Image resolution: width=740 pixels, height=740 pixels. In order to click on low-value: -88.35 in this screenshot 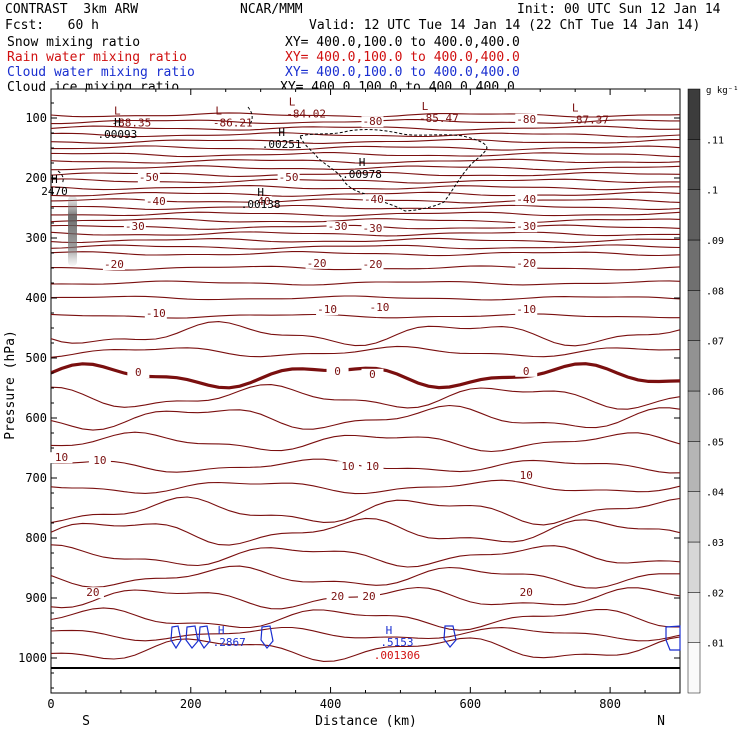, I will do `click(131, 122)`.